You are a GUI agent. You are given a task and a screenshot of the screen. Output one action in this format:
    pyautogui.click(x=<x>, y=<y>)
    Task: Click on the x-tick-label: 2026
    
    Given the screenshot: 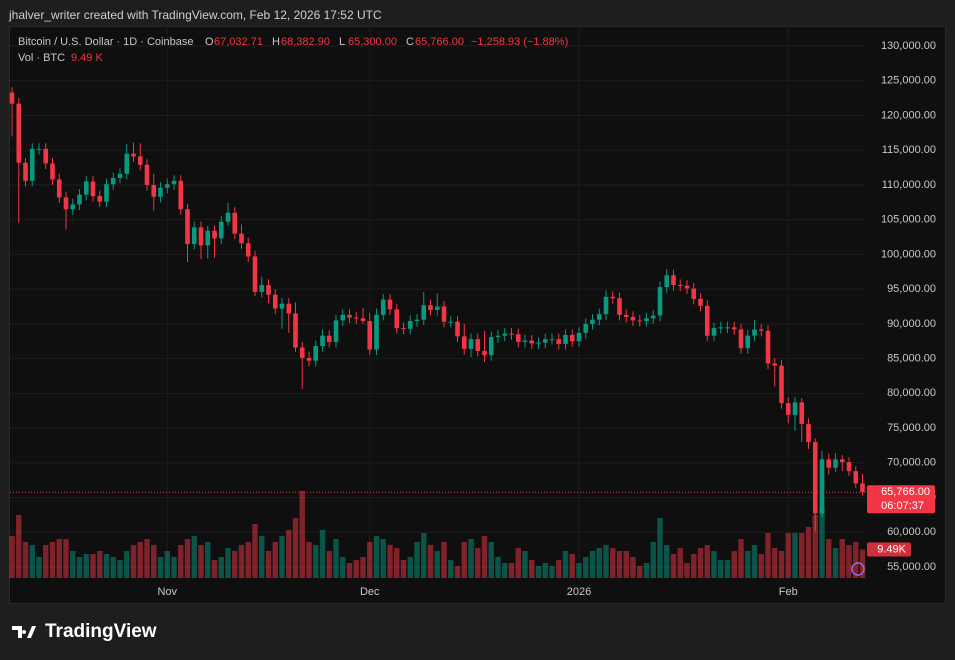 What is the action you would take?
    pyautogui.click(x=579, y=592)
    